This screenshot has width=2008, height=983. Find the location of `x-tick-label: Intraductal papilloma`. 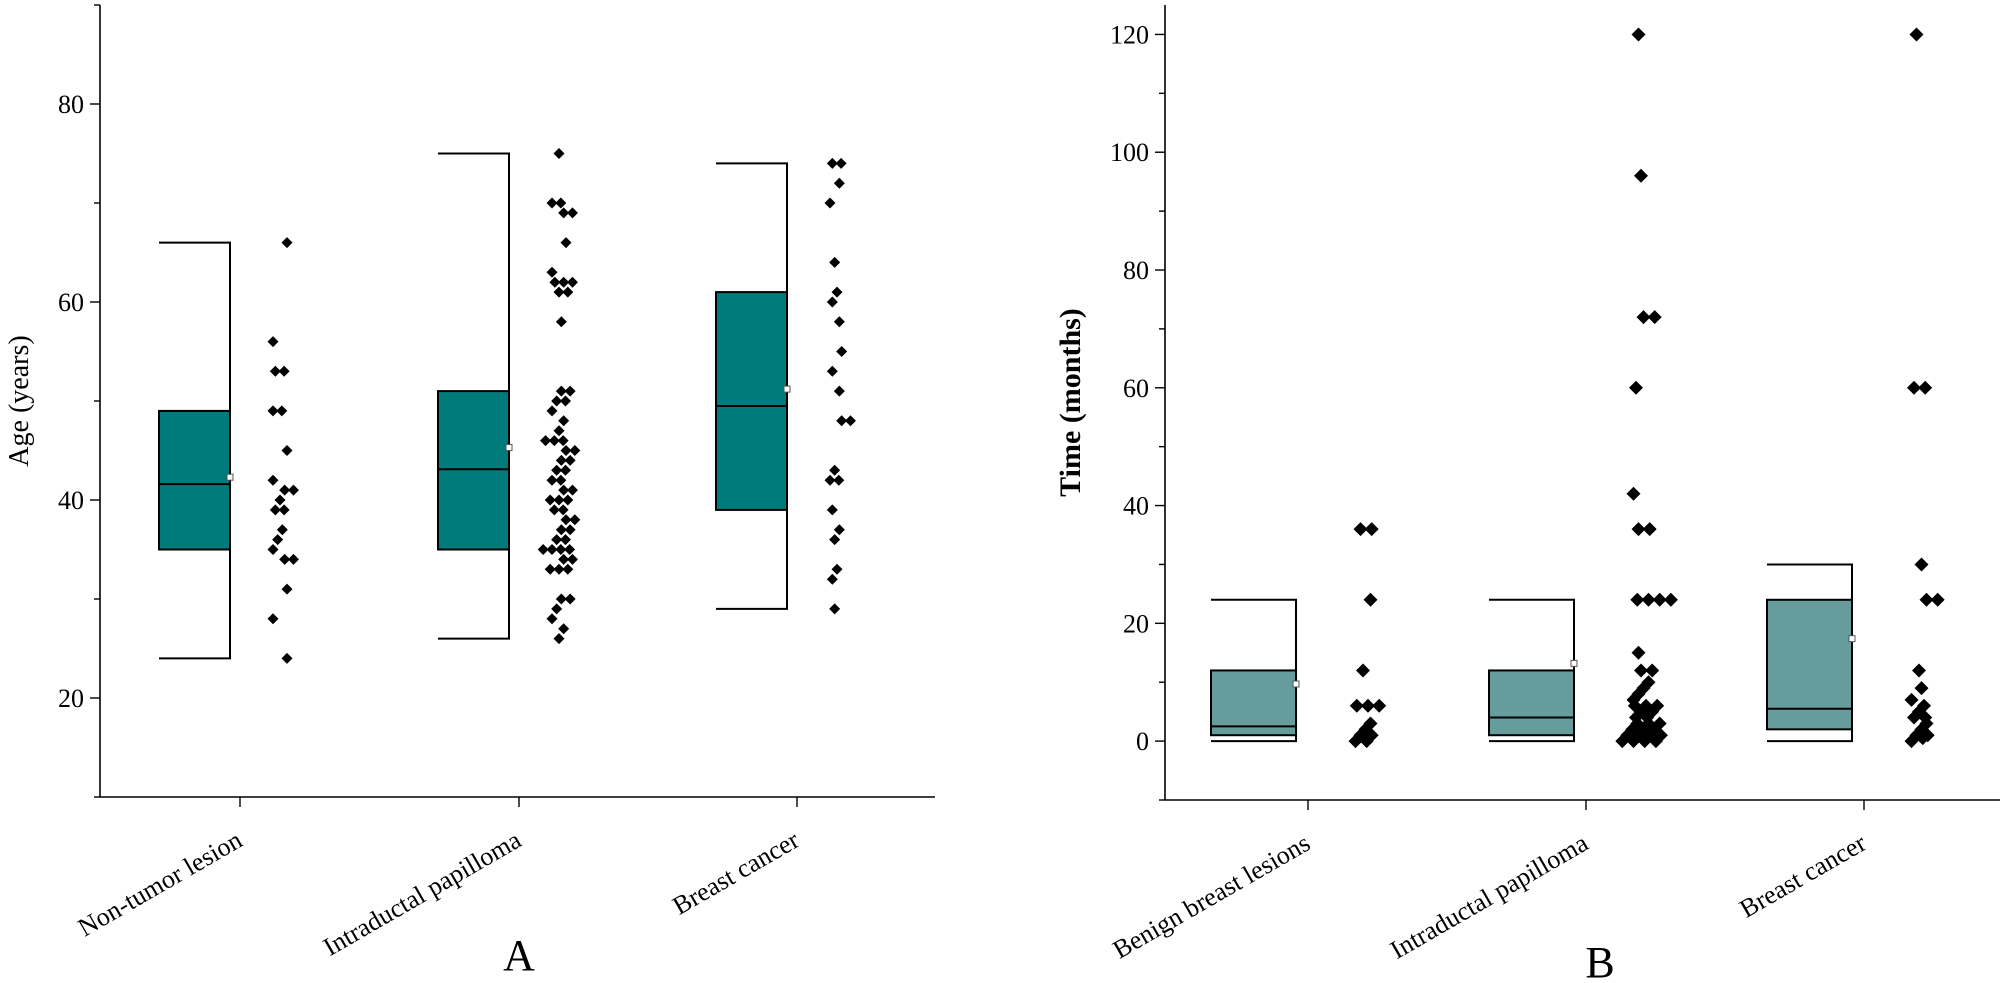

x-tick-label: Intraductal papilloma is located at coordinates (1489, 896).